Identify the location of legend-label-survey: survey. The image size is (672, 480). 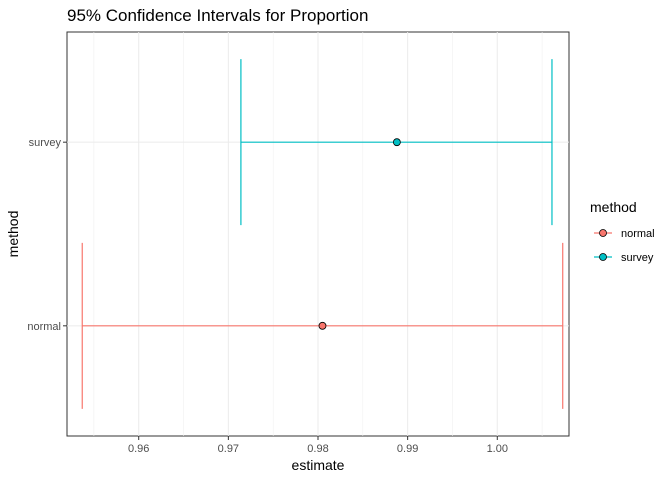
(637, 258).